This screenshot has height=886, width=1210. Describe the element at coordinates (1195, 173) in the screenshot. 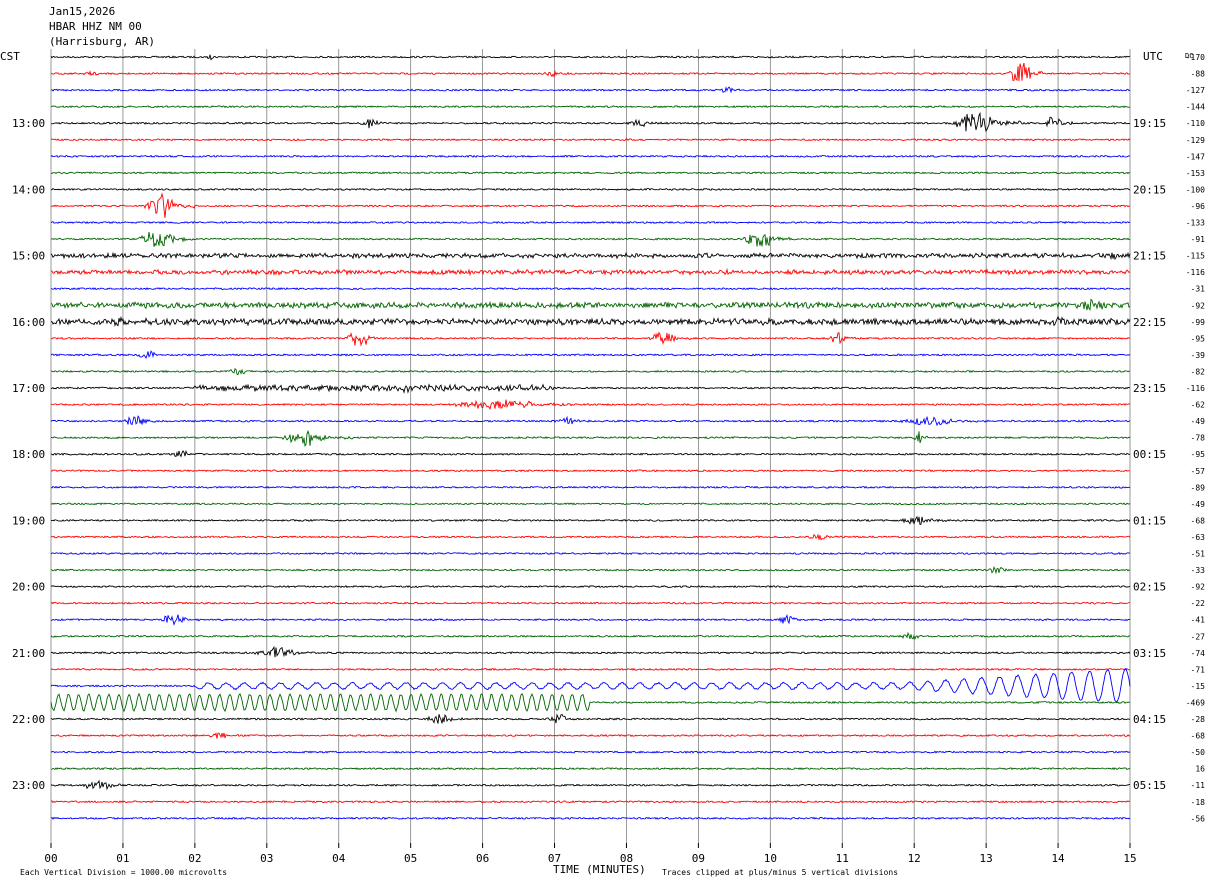

I see `dc-offset-value: -153` at that location.